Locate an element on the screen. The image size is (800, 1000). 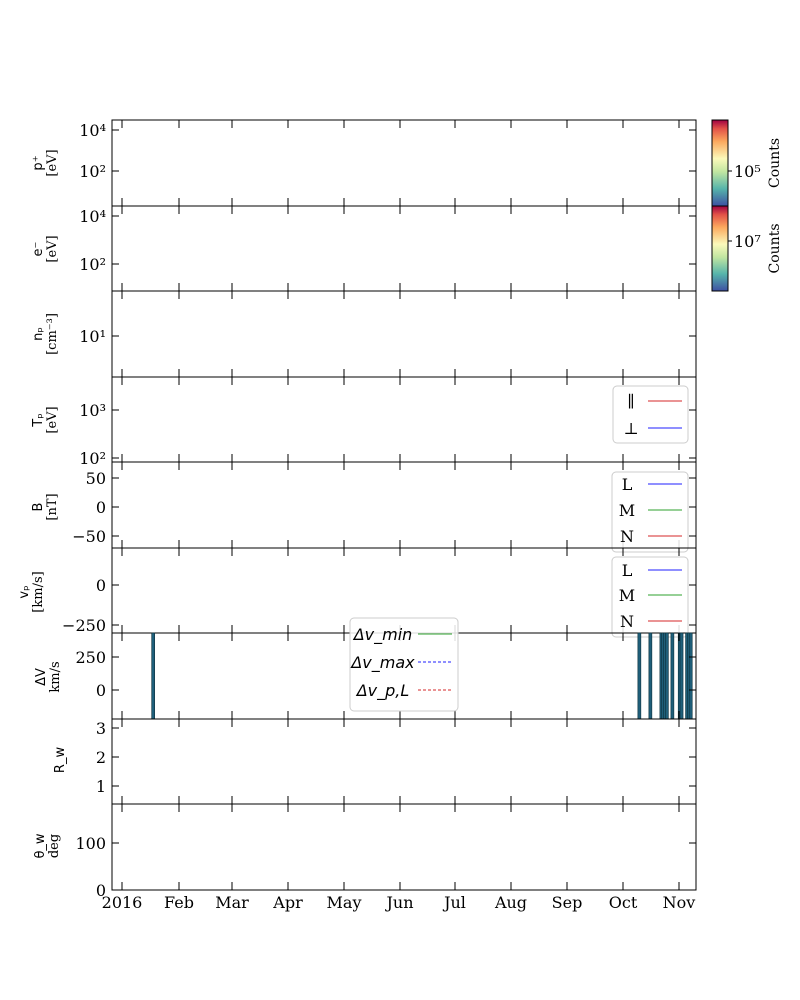
panel-p8: 3 2 1 R_w is located at coordinates (375, 761).